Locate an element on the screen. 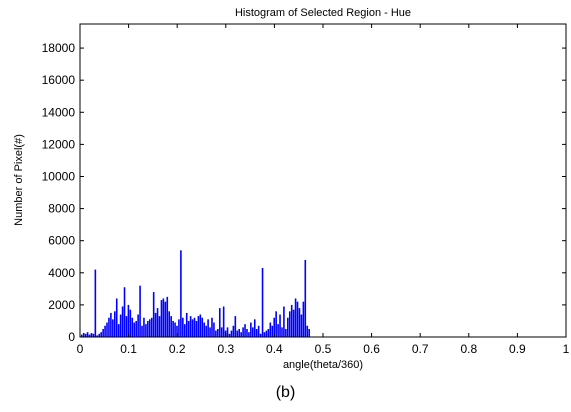  y-tick-label: 8000 is located at coordinates (61, 209).